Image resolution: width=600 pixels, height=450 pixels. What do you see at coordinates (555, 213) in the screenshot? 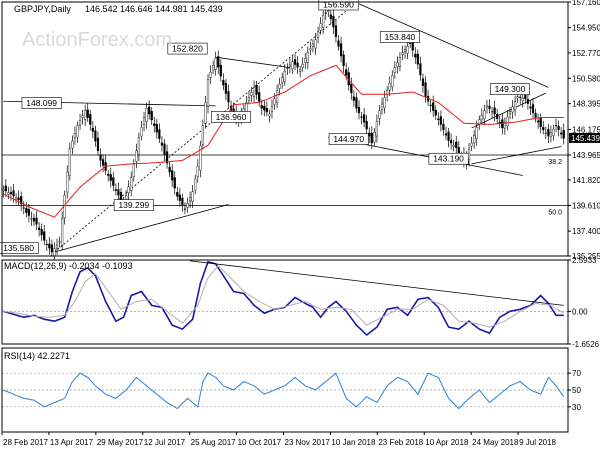
I see `fibonacci-level-label: 50.0` at bounding box center [555, 213].